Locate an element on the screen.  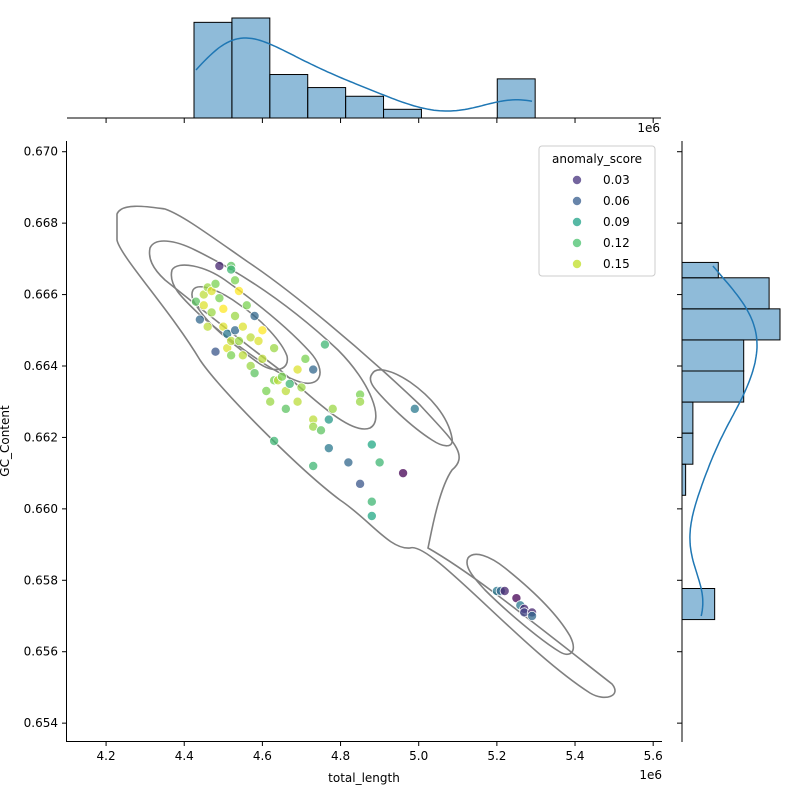
y-tick-label: 0.654 is located at coordinates (41, 723).